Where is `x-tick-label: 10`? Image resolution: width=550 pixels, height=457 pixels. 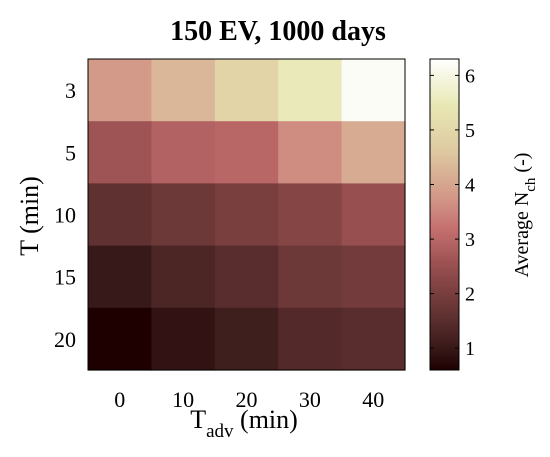
x-tick-label: 10 is located at coordinates (183, 399).